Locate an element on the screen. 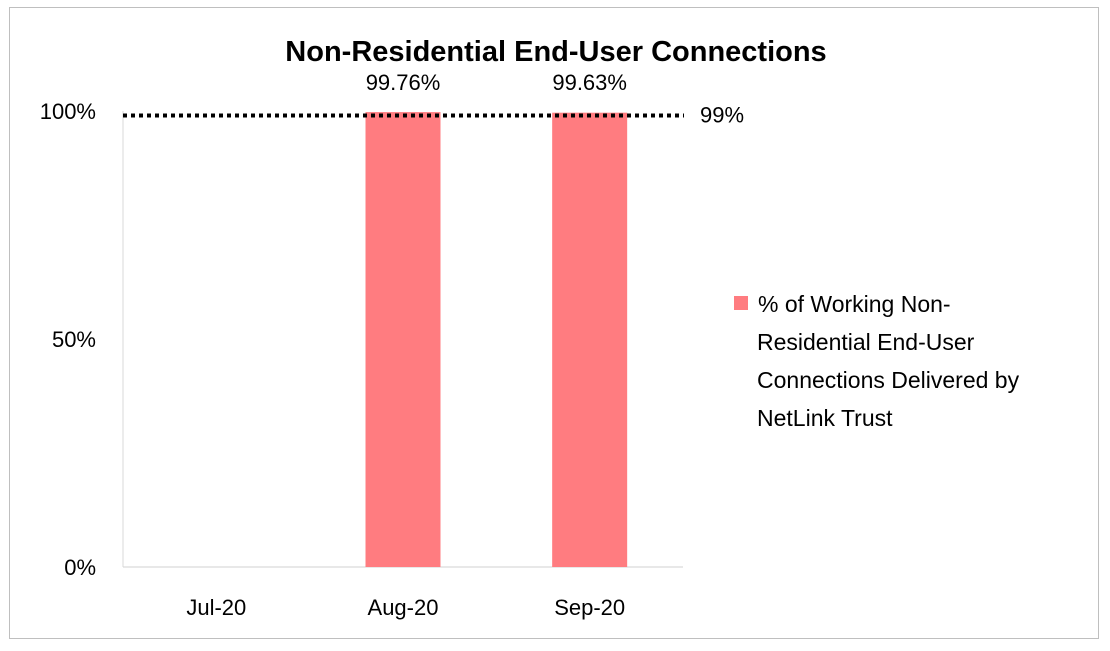  y-tick-label: 0% is located at coordinates (80, 567).